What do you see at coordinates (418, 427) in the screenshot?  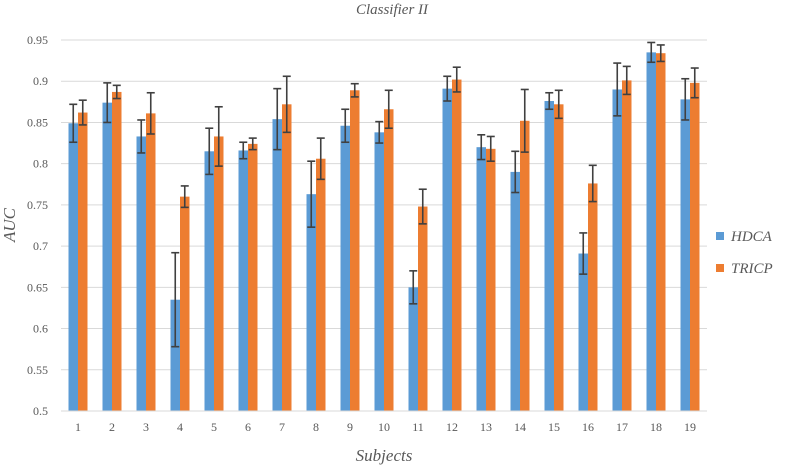 I see `x-tick-label: 11` at bounding box center [418, 427].